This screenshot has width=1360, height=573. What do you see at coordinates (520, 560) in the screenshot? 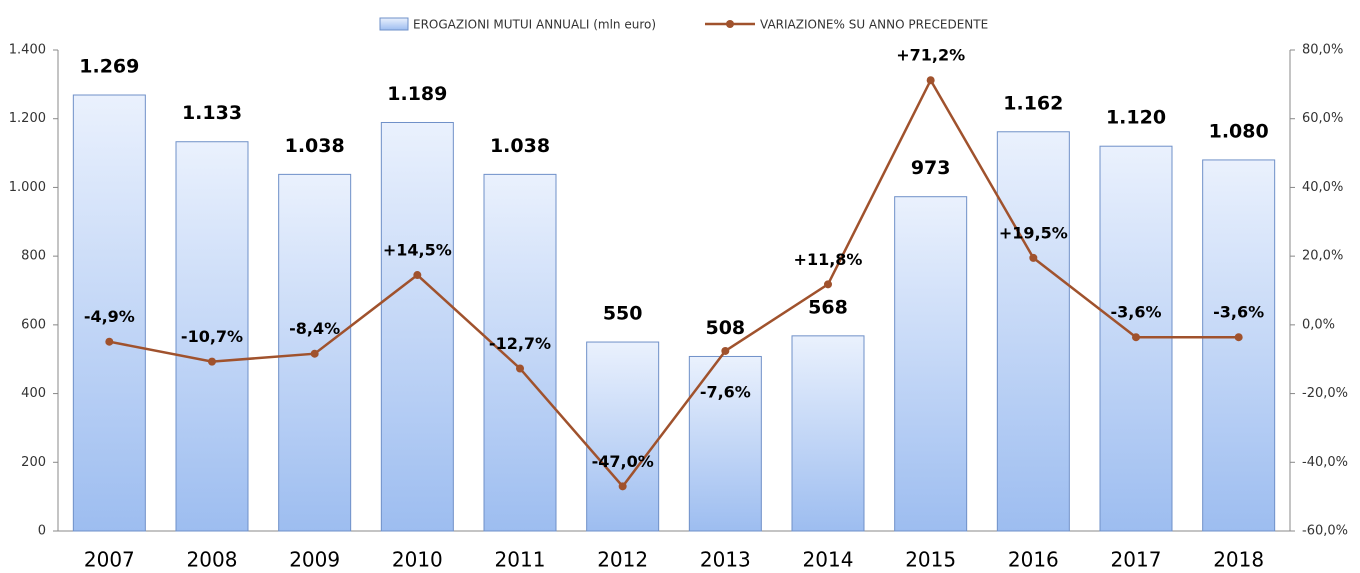
I see `x-tick-label: 2011` at bounding box center [520, 560].